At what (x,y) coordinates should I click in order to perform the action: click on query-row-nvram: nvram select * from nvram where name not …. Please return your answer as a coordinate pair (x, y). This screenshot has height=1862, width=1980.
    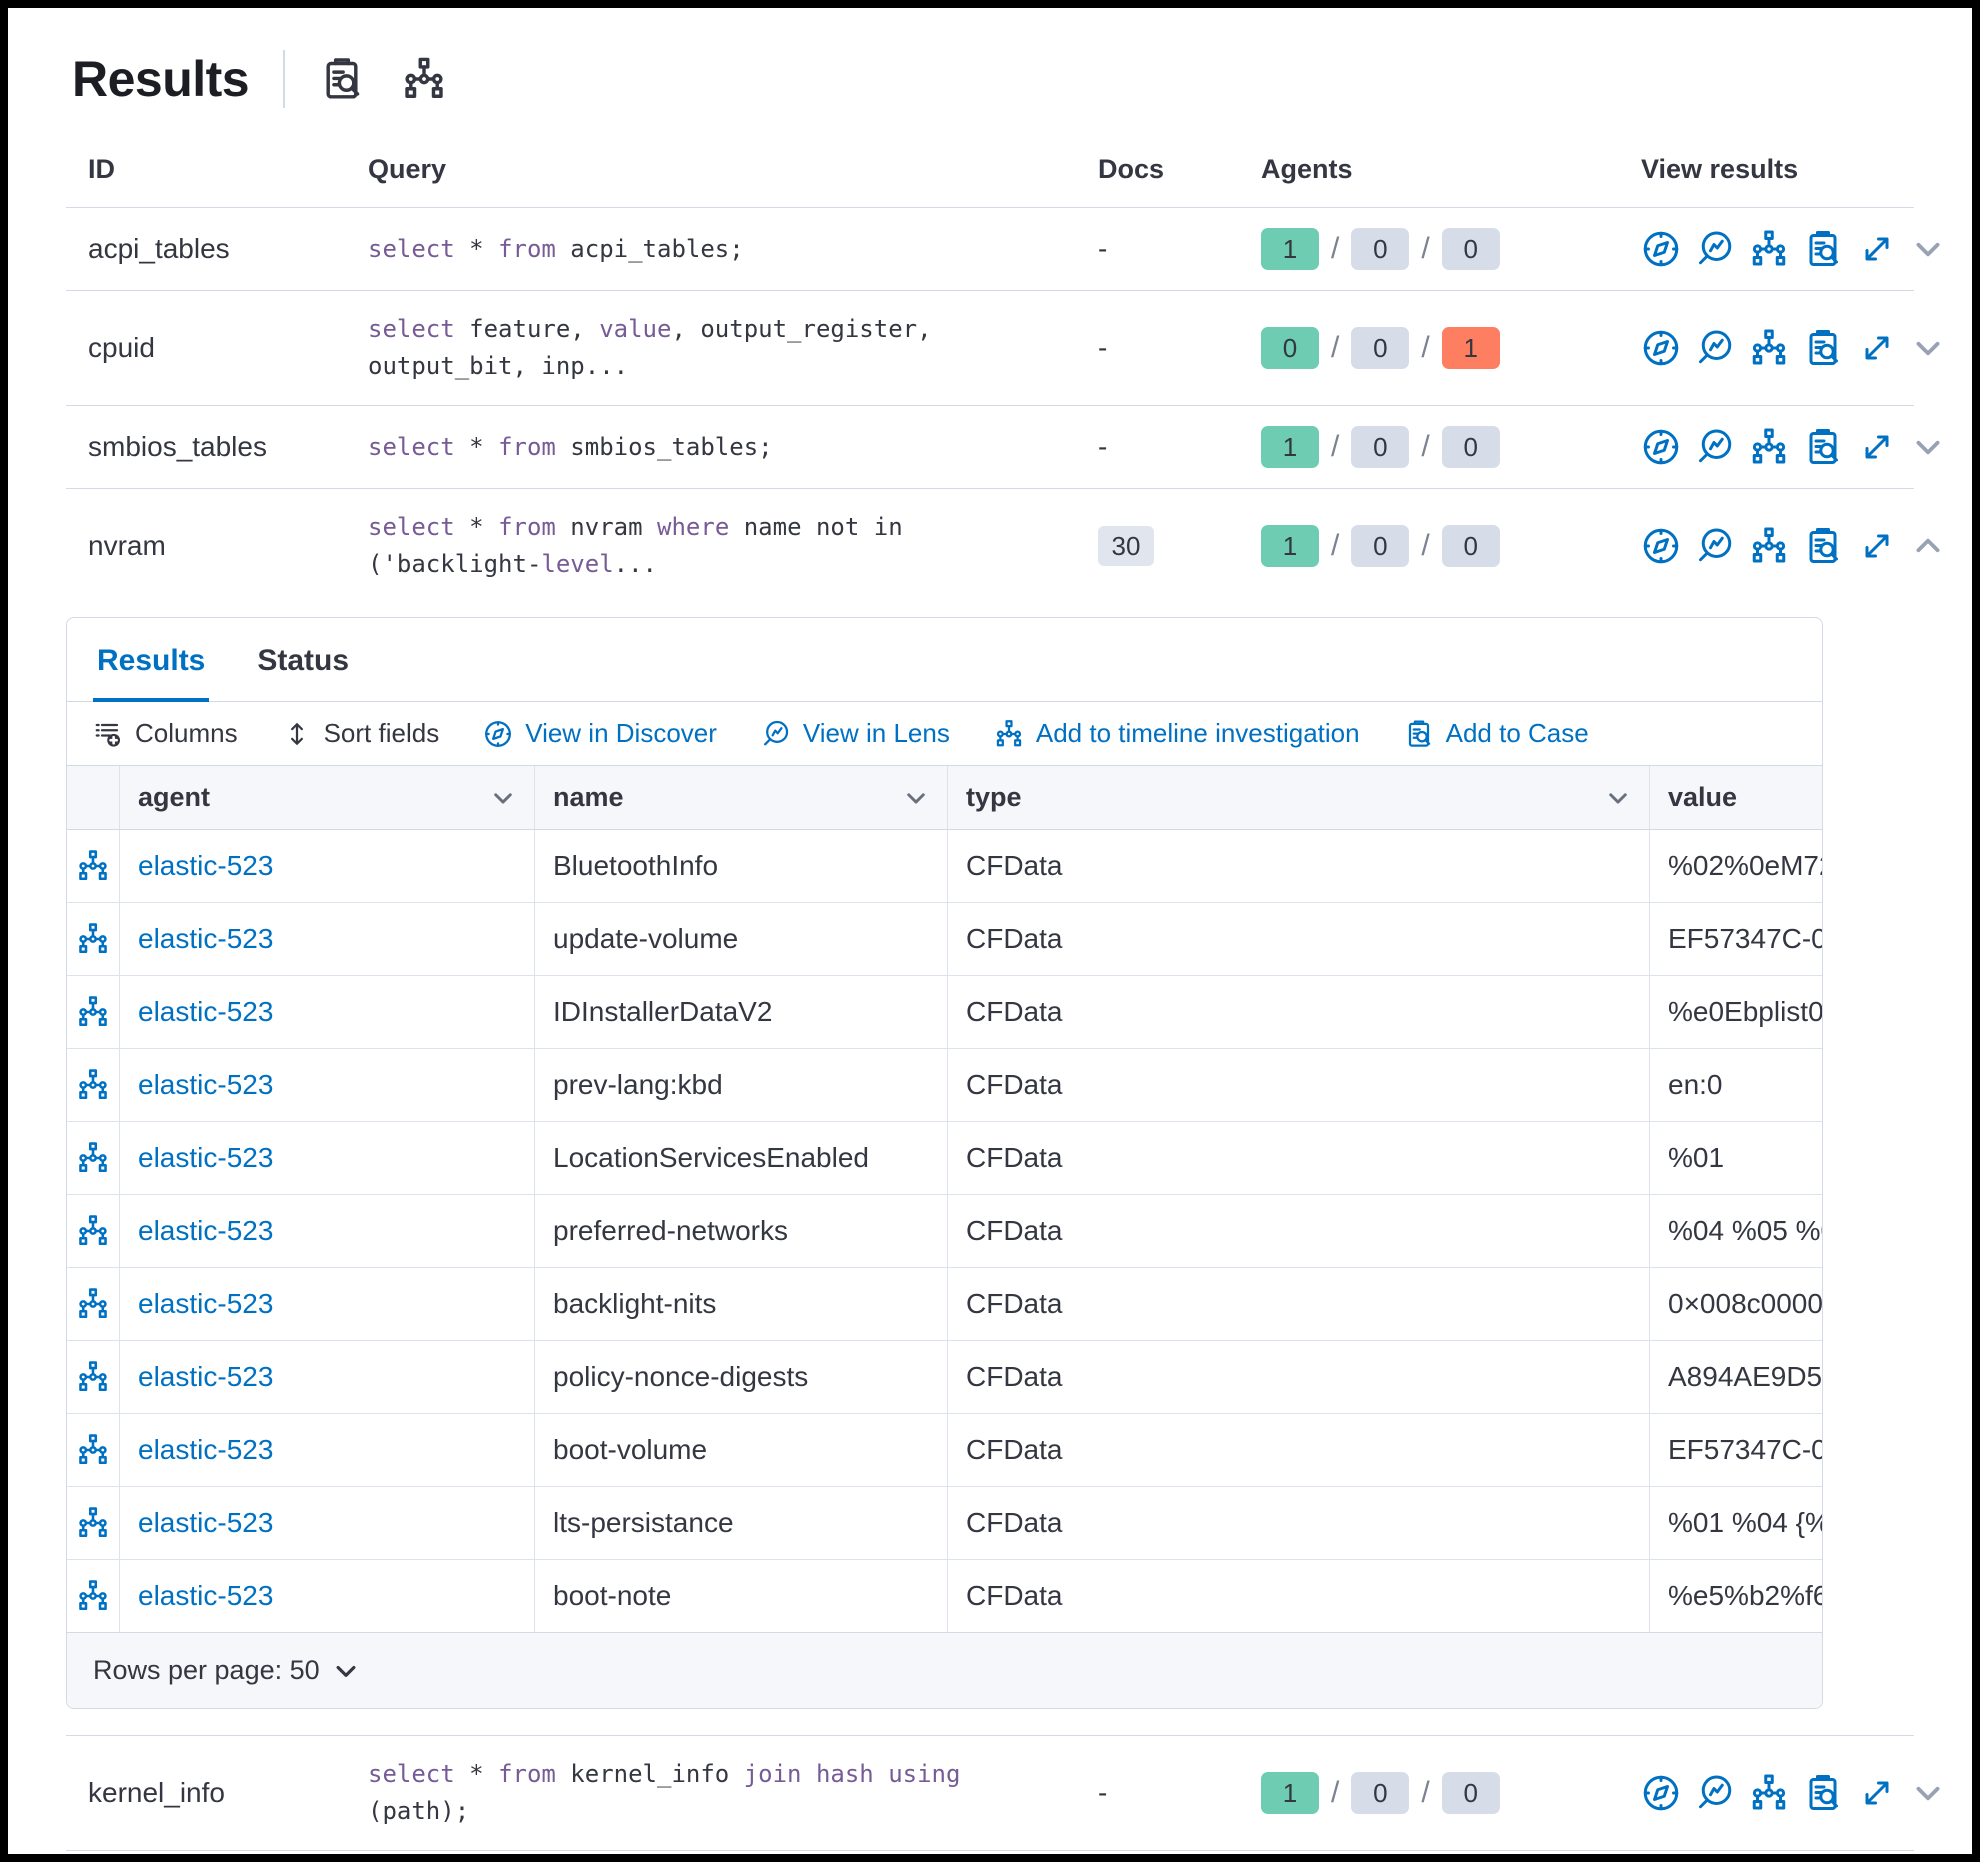
    Looking at the image, I should click on (1003, 546).